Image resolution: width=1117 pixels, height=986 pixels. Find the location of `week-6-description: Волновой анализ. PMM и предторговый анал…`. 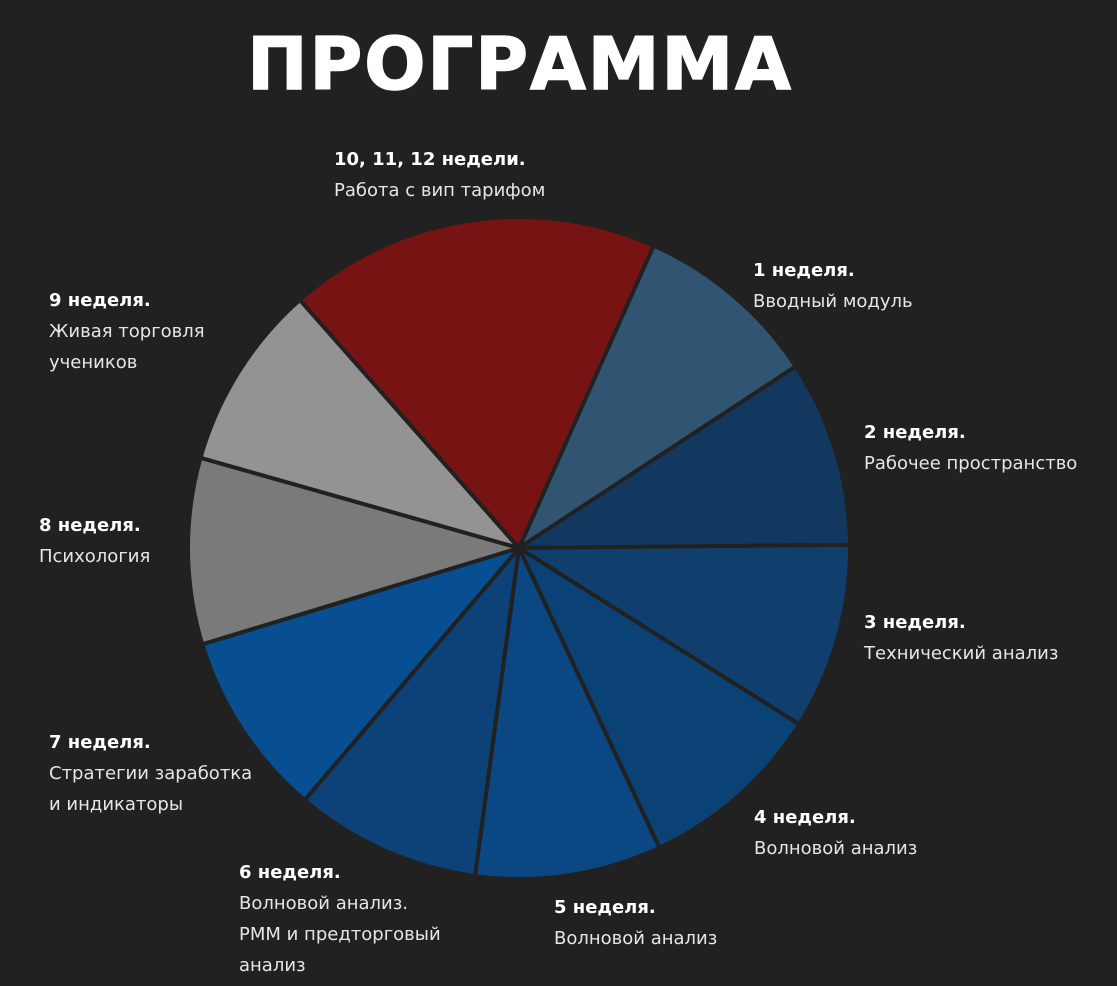

week-6-description: Волновой анализ. PMM и предторговый анал… is located at coordinates (340, 934).